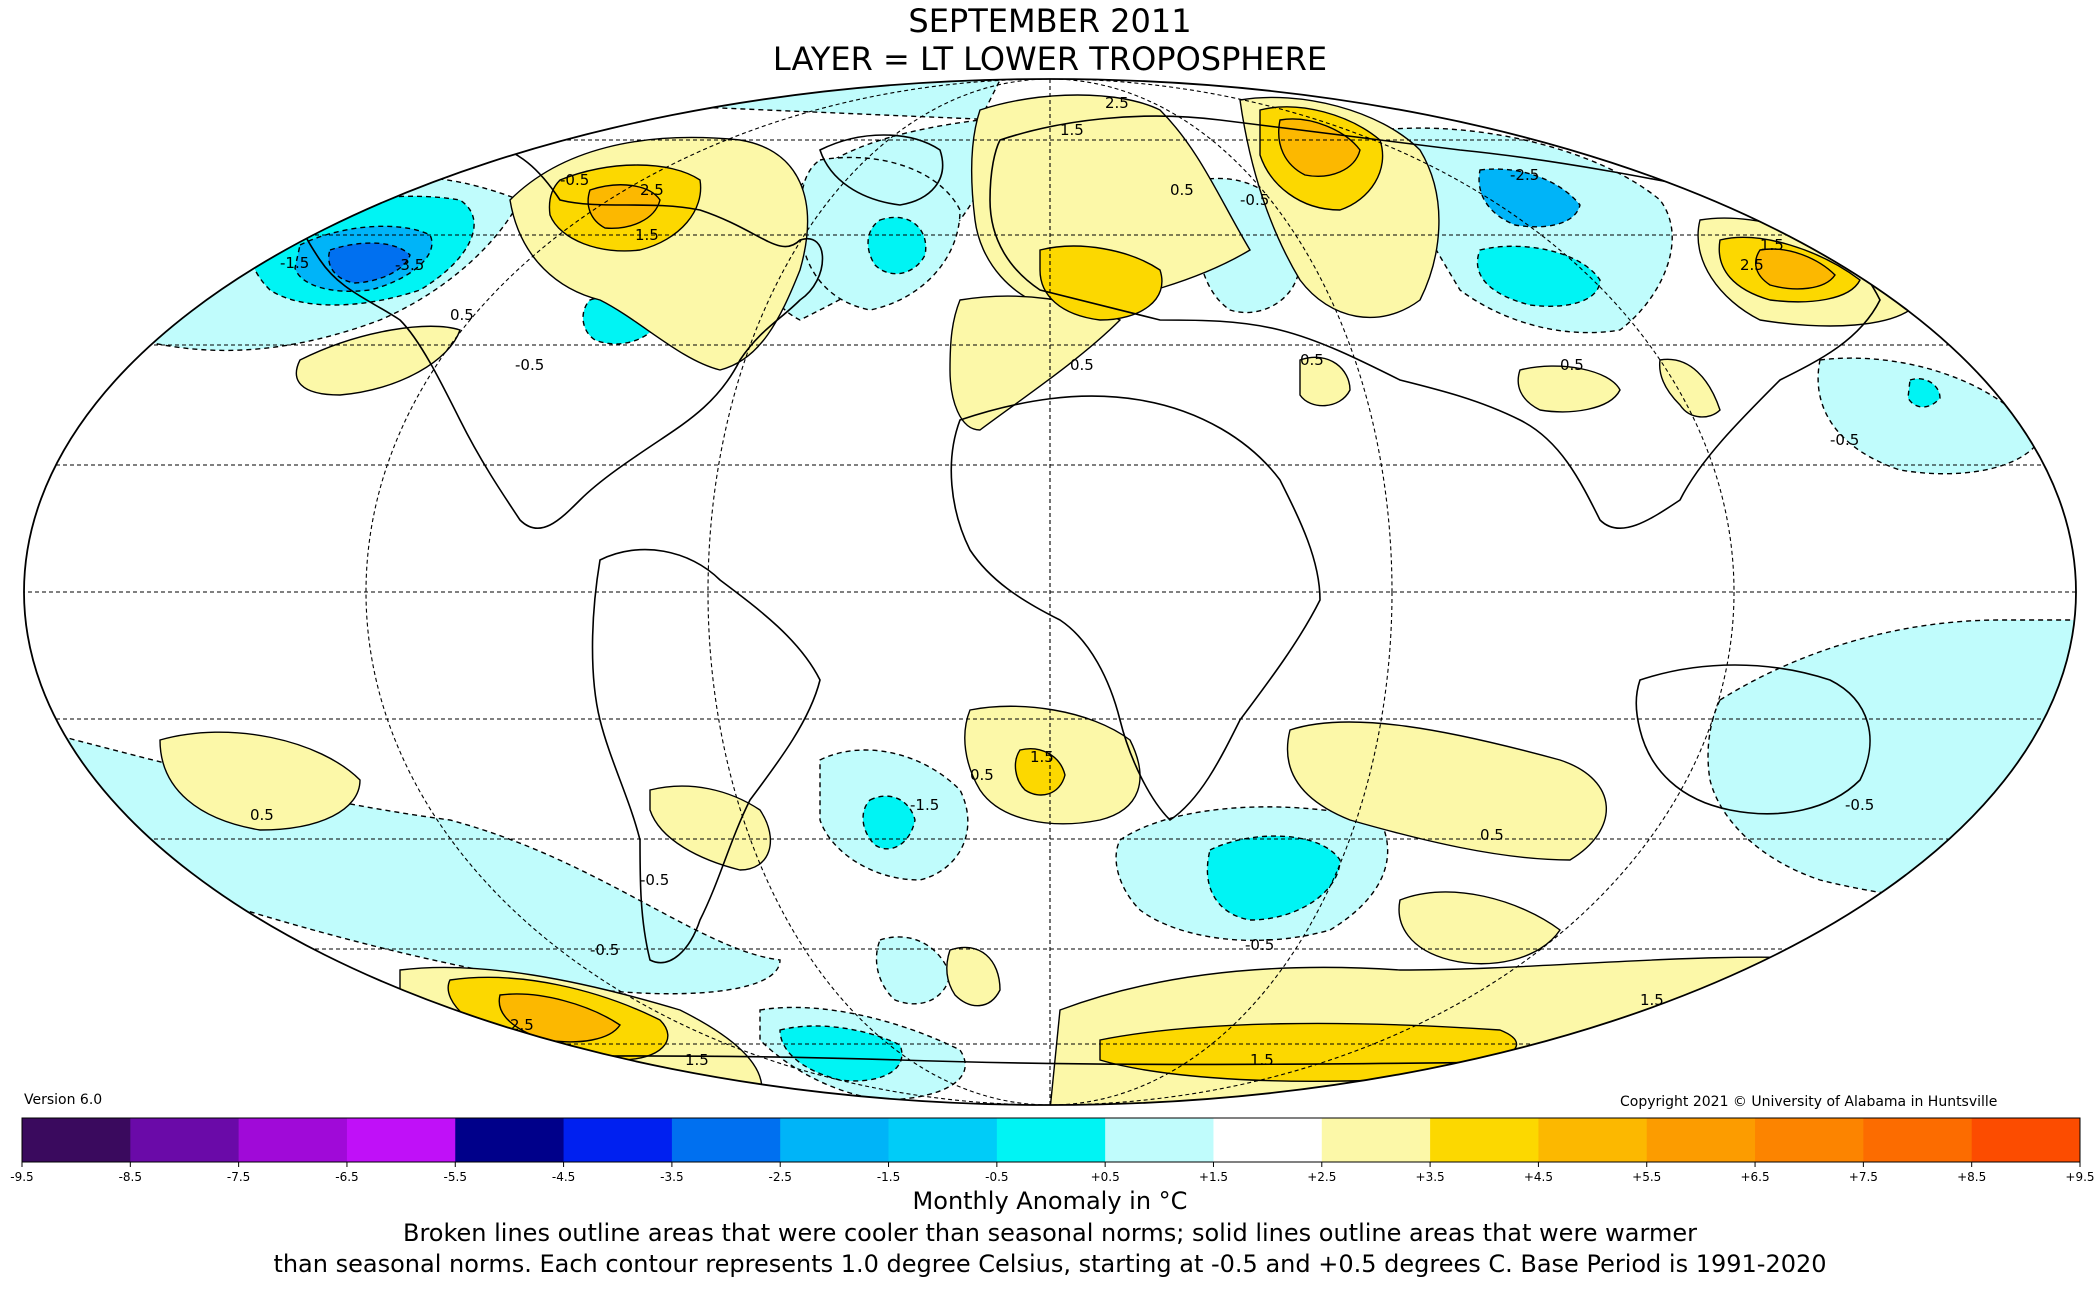  I want to click on contour-label-cold-11: -0.5, so click(1844, 440).